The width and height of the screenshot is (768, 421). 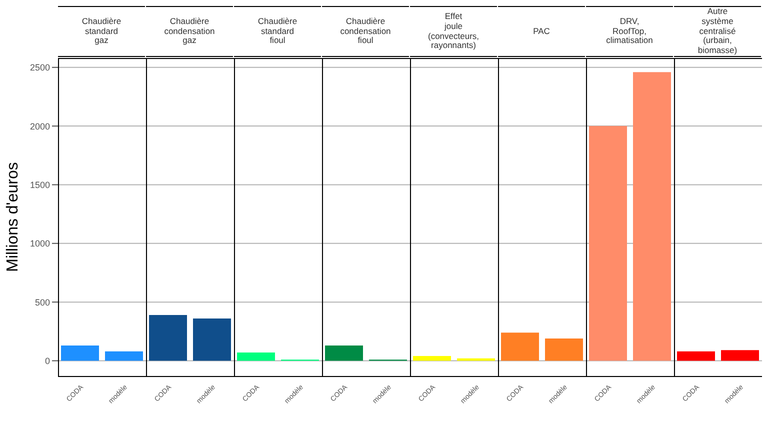 I want to click on y-tick-label: 2500, so click(x=40, y=67).